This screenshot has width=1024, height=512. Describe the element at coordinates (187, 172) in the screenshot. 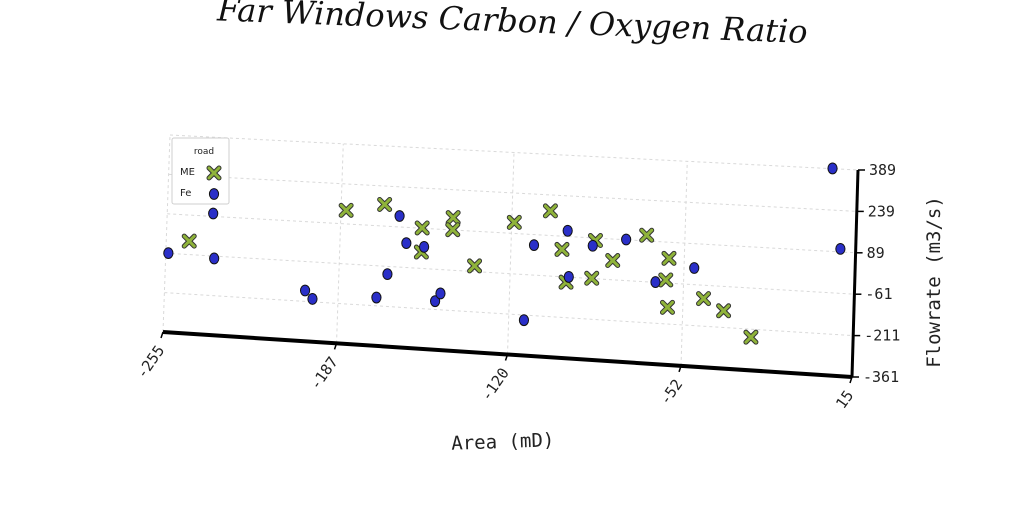

I see `legend-label: ME` at that location.